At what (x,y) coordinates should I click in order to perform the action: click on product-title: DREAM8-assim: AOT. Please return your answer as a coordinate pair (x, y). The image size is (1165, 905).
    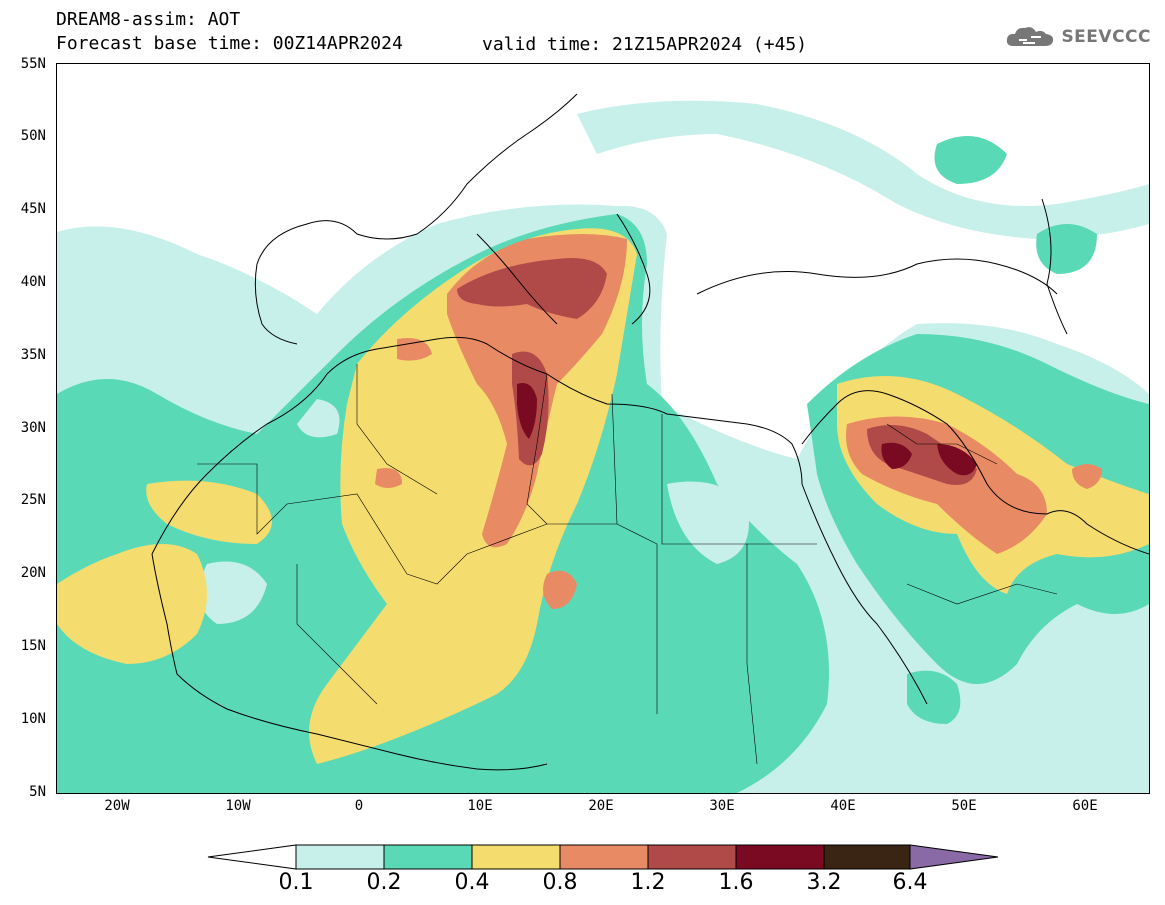
    Looking at the image, I should click on (148, 19).